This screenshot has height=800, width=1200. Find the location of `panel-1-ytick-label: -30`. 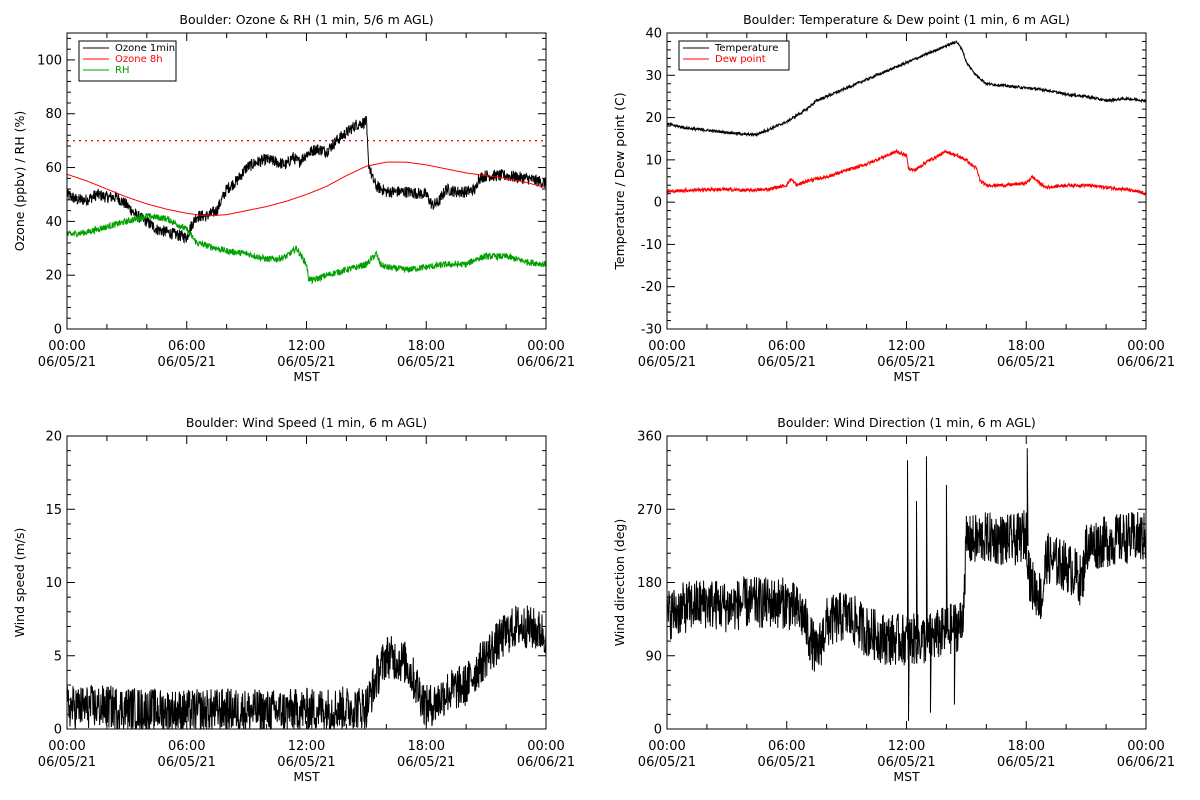

panel-1-ytick-label: -30 is located at coordinates (651, 330).